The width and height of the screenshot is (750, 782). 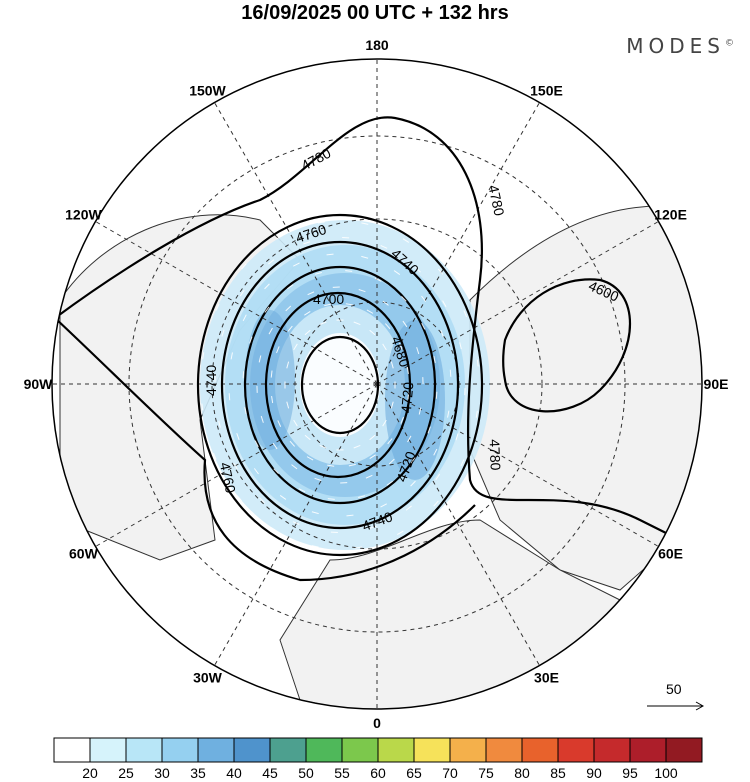 What do you see at coordinates (414, 773) in the screenshot?
I see `colorbar-label: 65` at bounding box center [414, 773].